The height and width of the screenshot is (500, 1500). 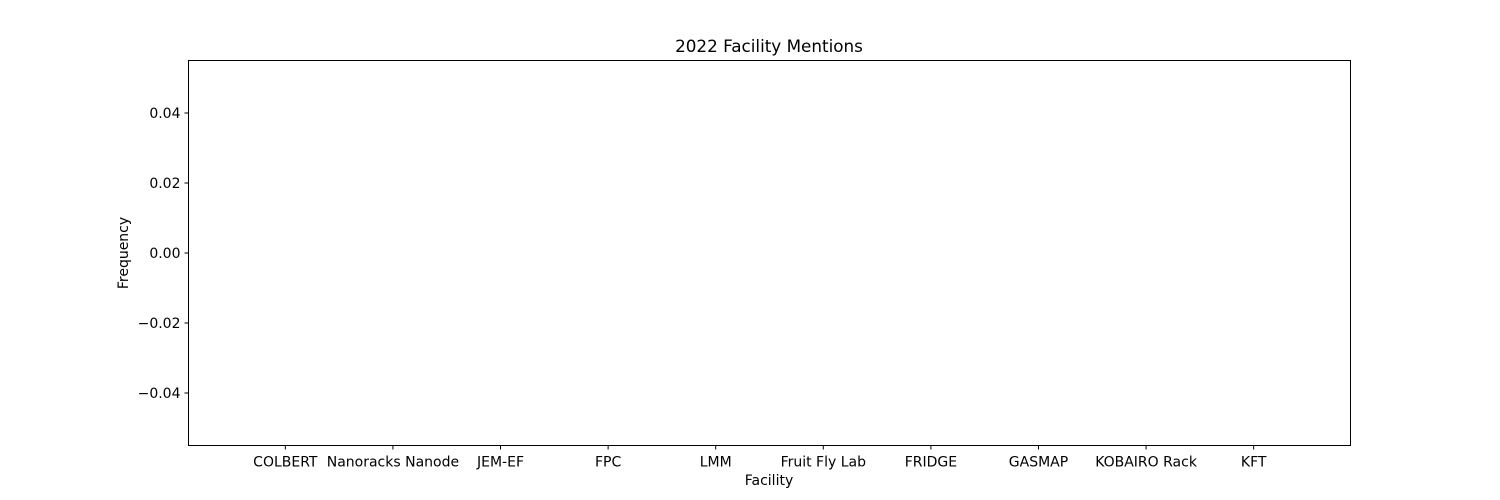 I want to click on x-tick-label: GASMAP, so click(x=1038, y=463).